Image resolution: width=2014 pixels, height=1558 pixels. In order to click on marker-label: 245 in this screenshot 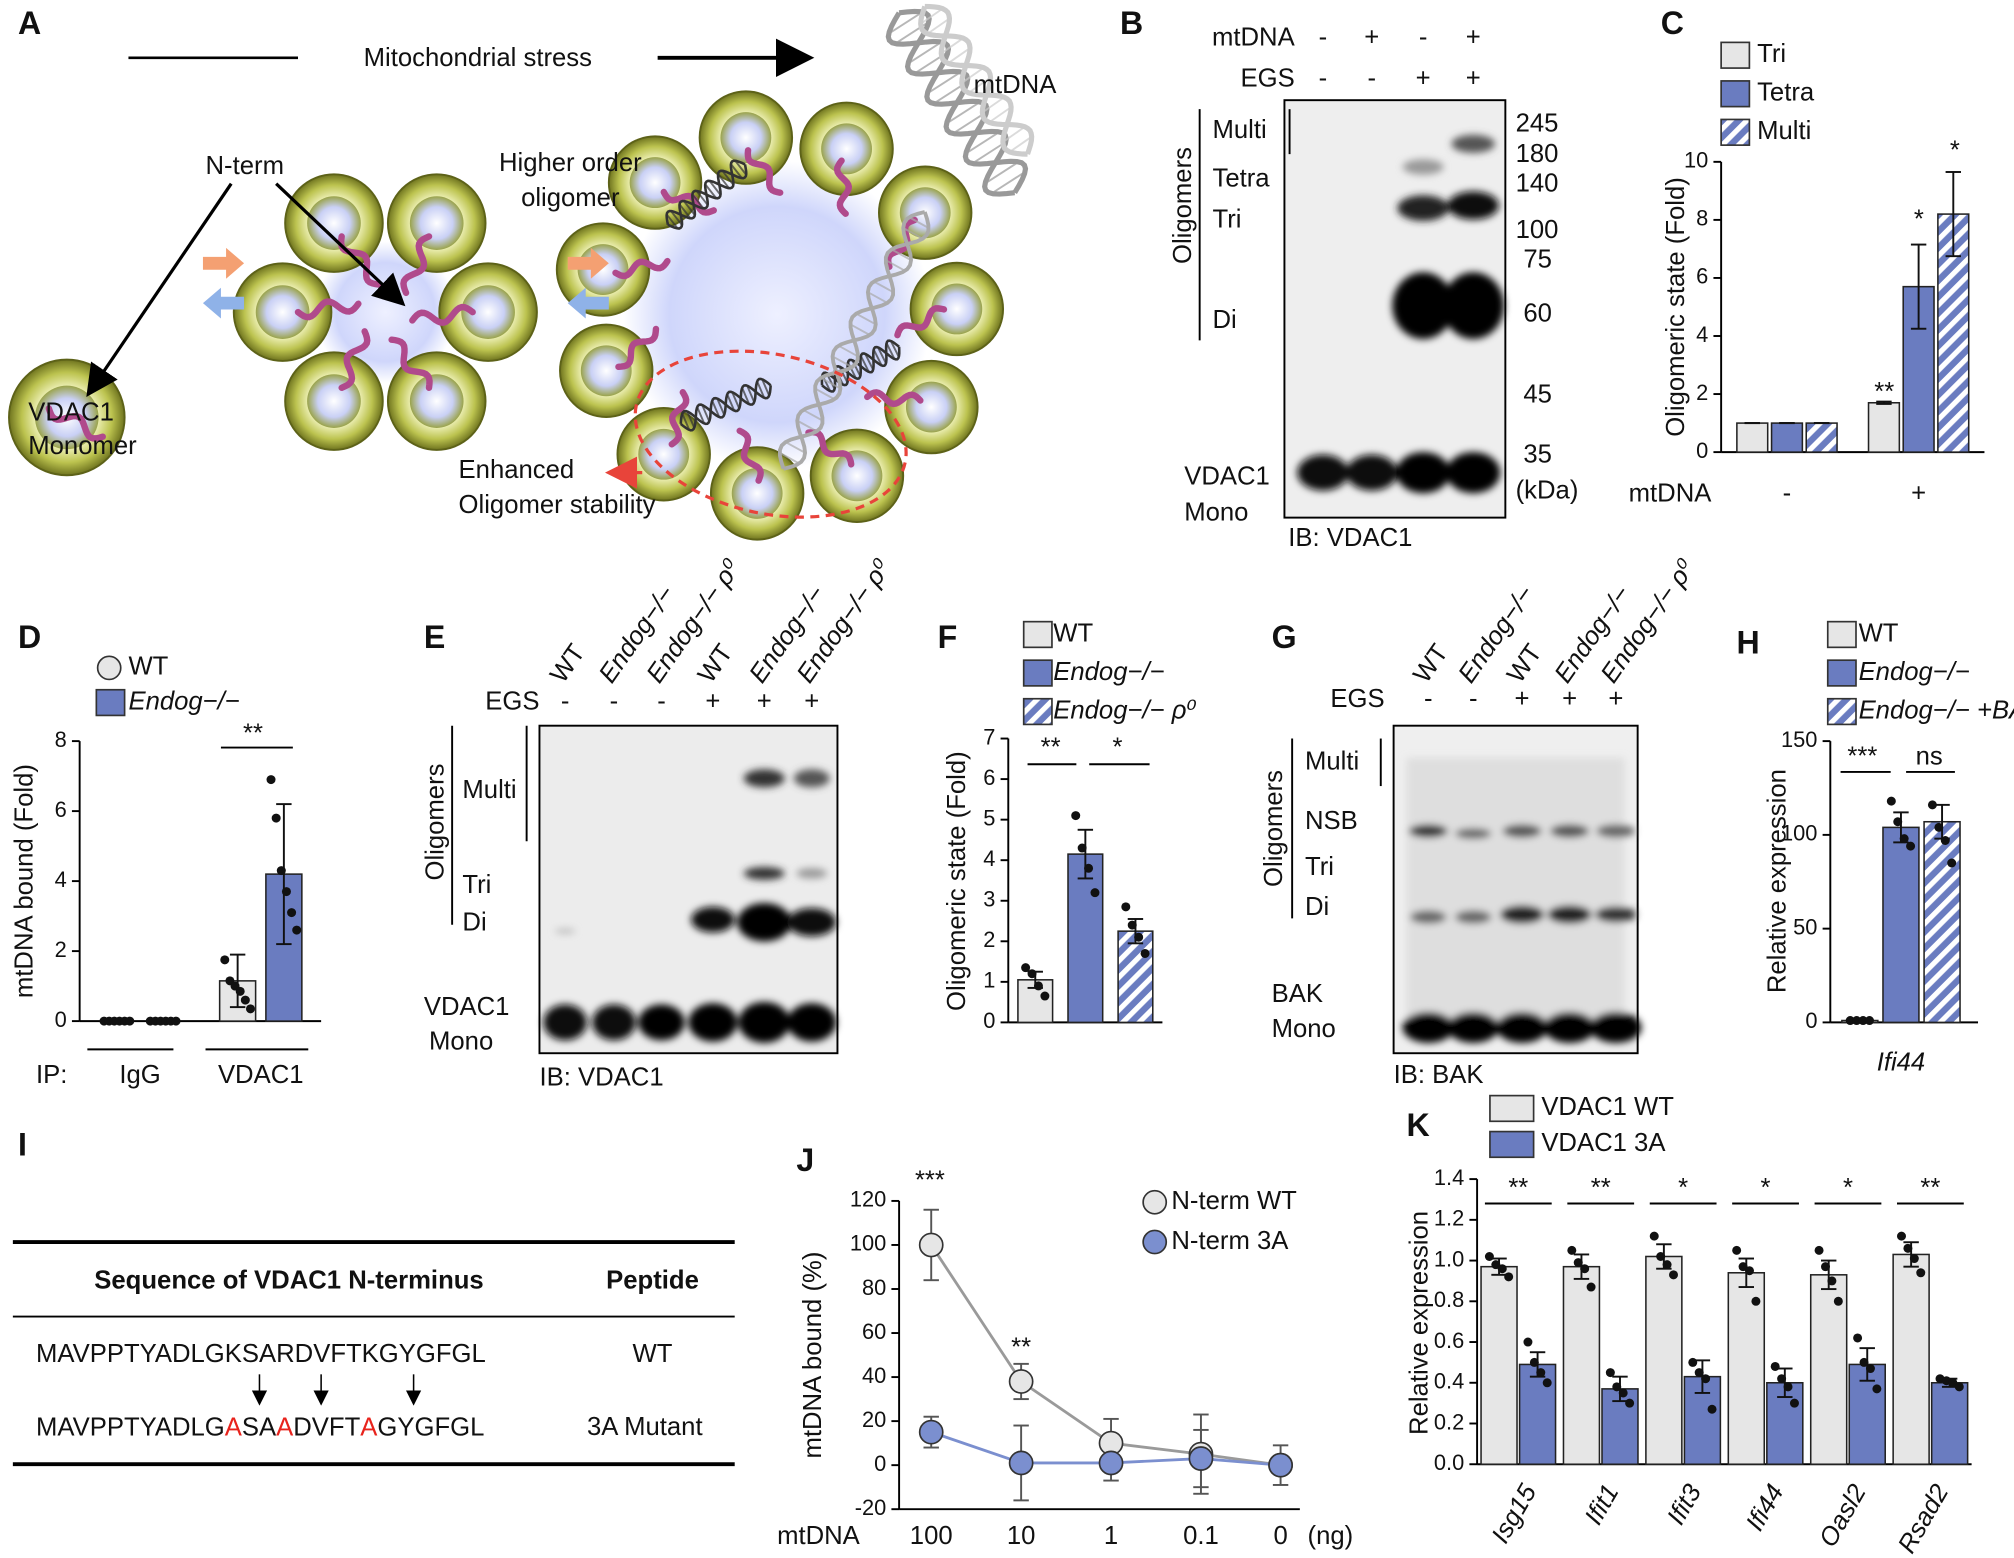, I will do `click(1537, 123)`.